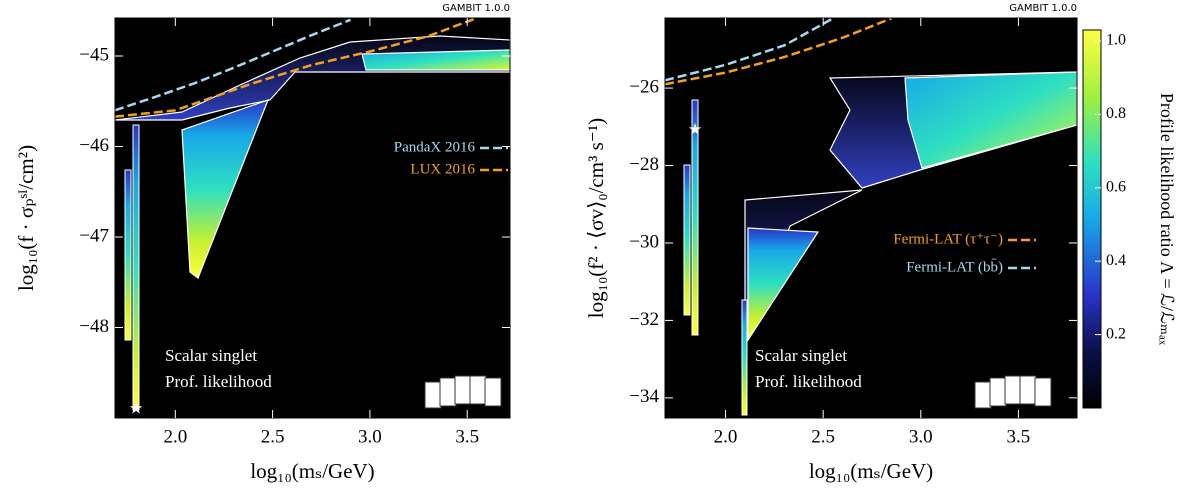  I want to click on legend-label: Fermi-LAT (τ⁺τ⁻), so click(948, 239).